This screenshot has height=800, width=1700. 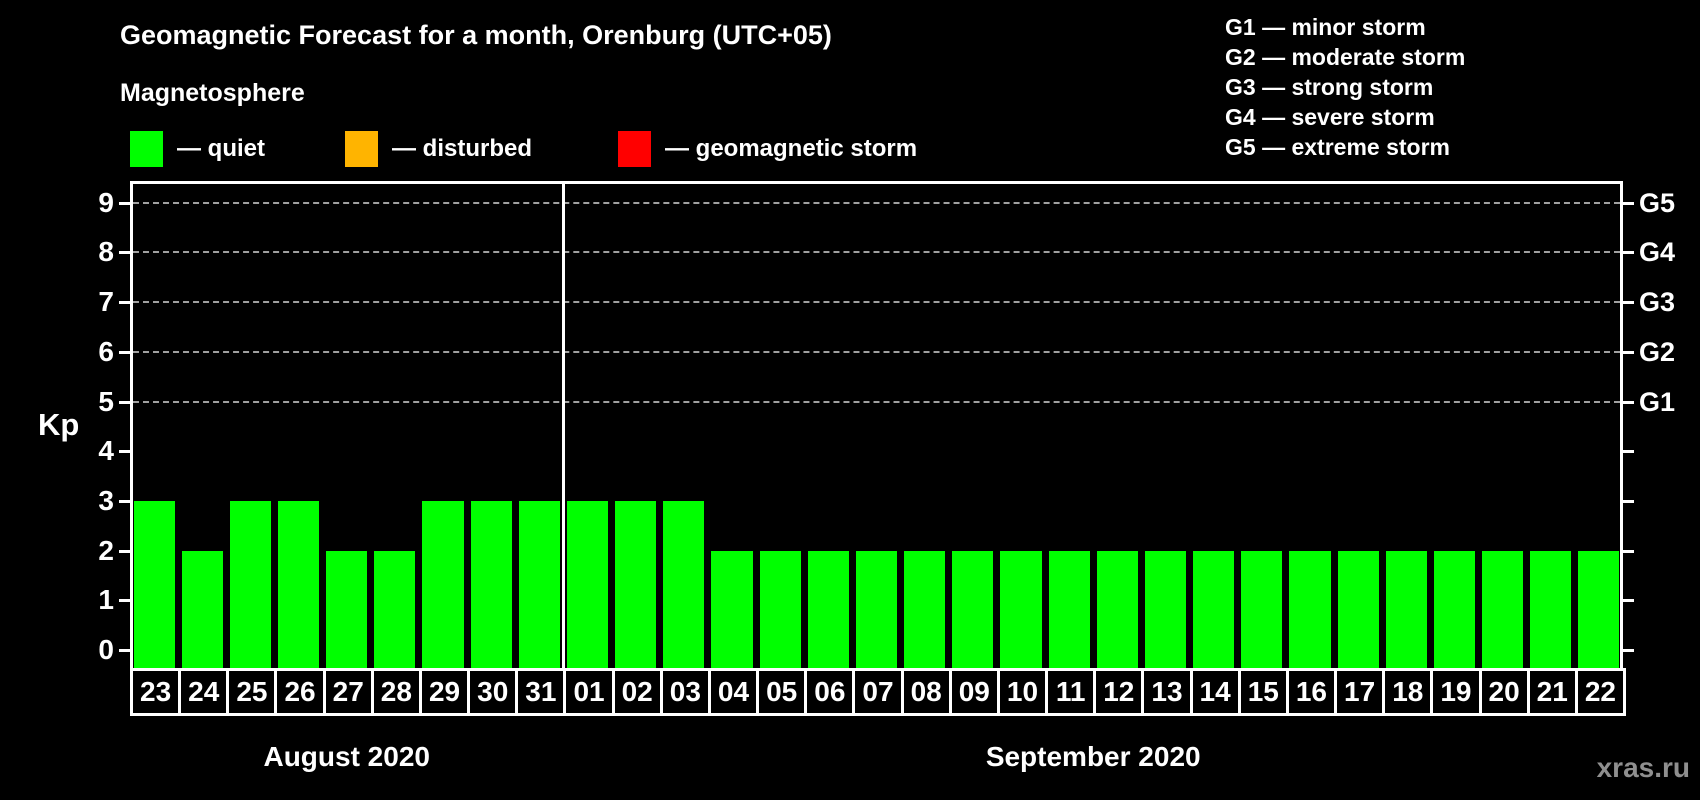 What do you see at coordinates (1215, 692) in the screenshot?
I see `date-cell: 14` at bounding box center [1215, 692].